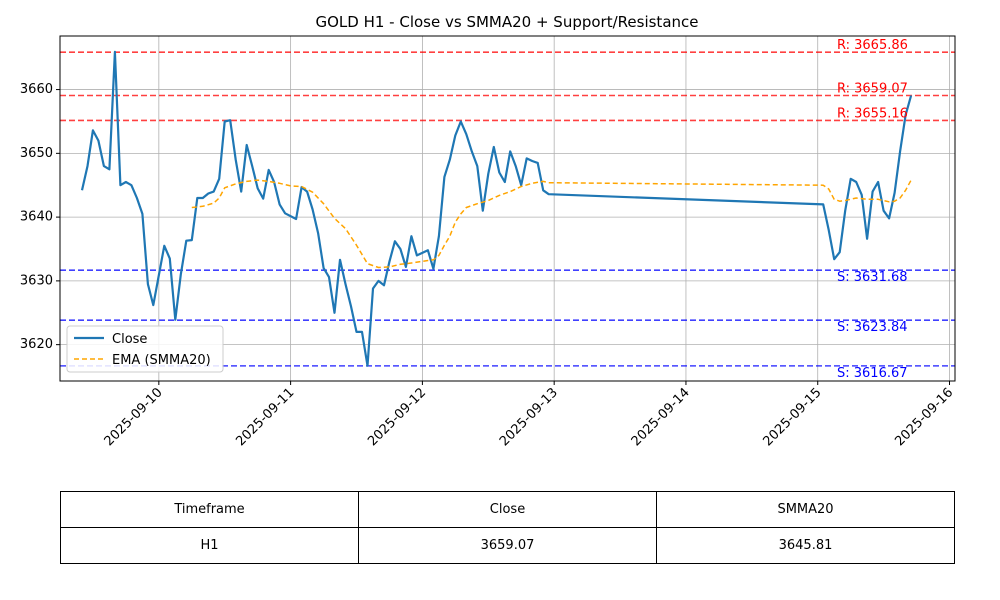 This screenshot has width=1000, height=600. What do you see at coordinates (36, 217) in the screenshot?
I see `y-tick-label: 3640` at bounding box center [36, 217].